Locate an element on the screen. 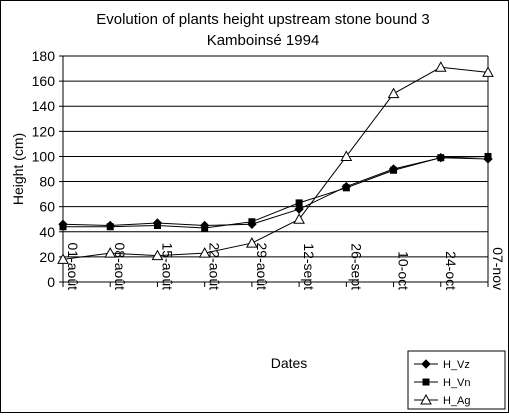 Image resolution: width=509 pixels, height=417 pixels. y-tick-label: 20 is located at coordinates (47, 257).